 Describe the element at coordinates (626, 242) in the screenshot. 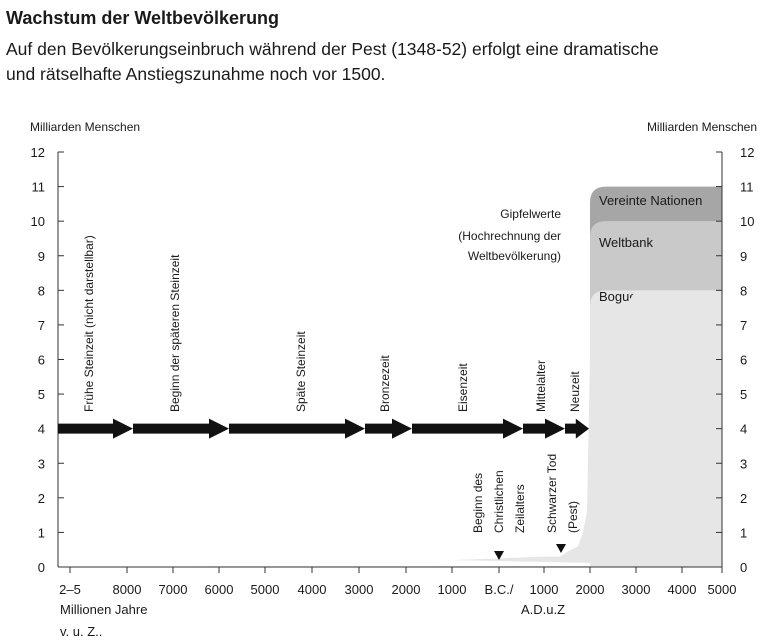

I see `projection-label-weltbank: Weltbank` at that location.